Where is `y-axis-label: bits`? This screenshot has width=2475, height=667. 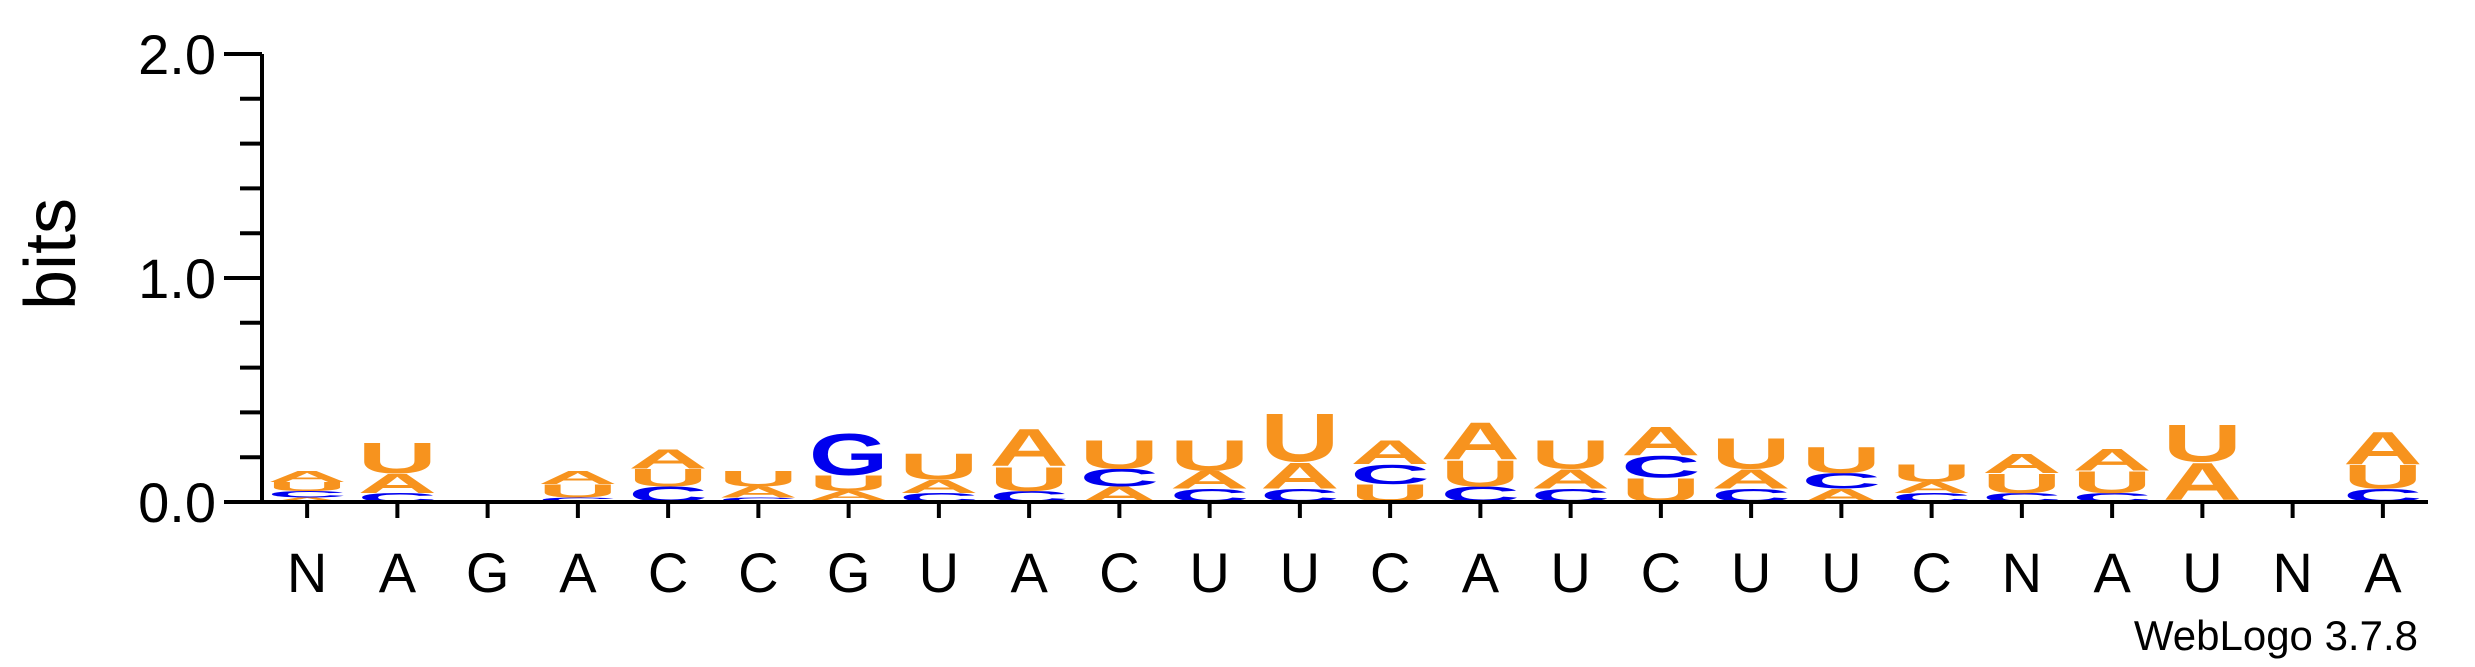 y-axis-label: bits is located at coordinates (51, 254).